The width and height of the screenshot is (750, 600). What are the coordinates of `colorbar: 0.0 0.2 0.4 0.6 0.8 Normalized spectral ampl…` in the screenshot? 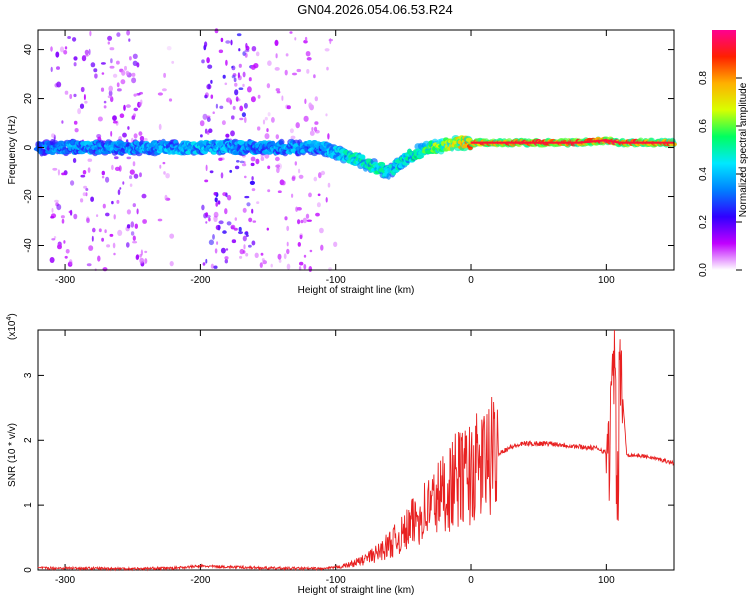 It's located at (723, 153).